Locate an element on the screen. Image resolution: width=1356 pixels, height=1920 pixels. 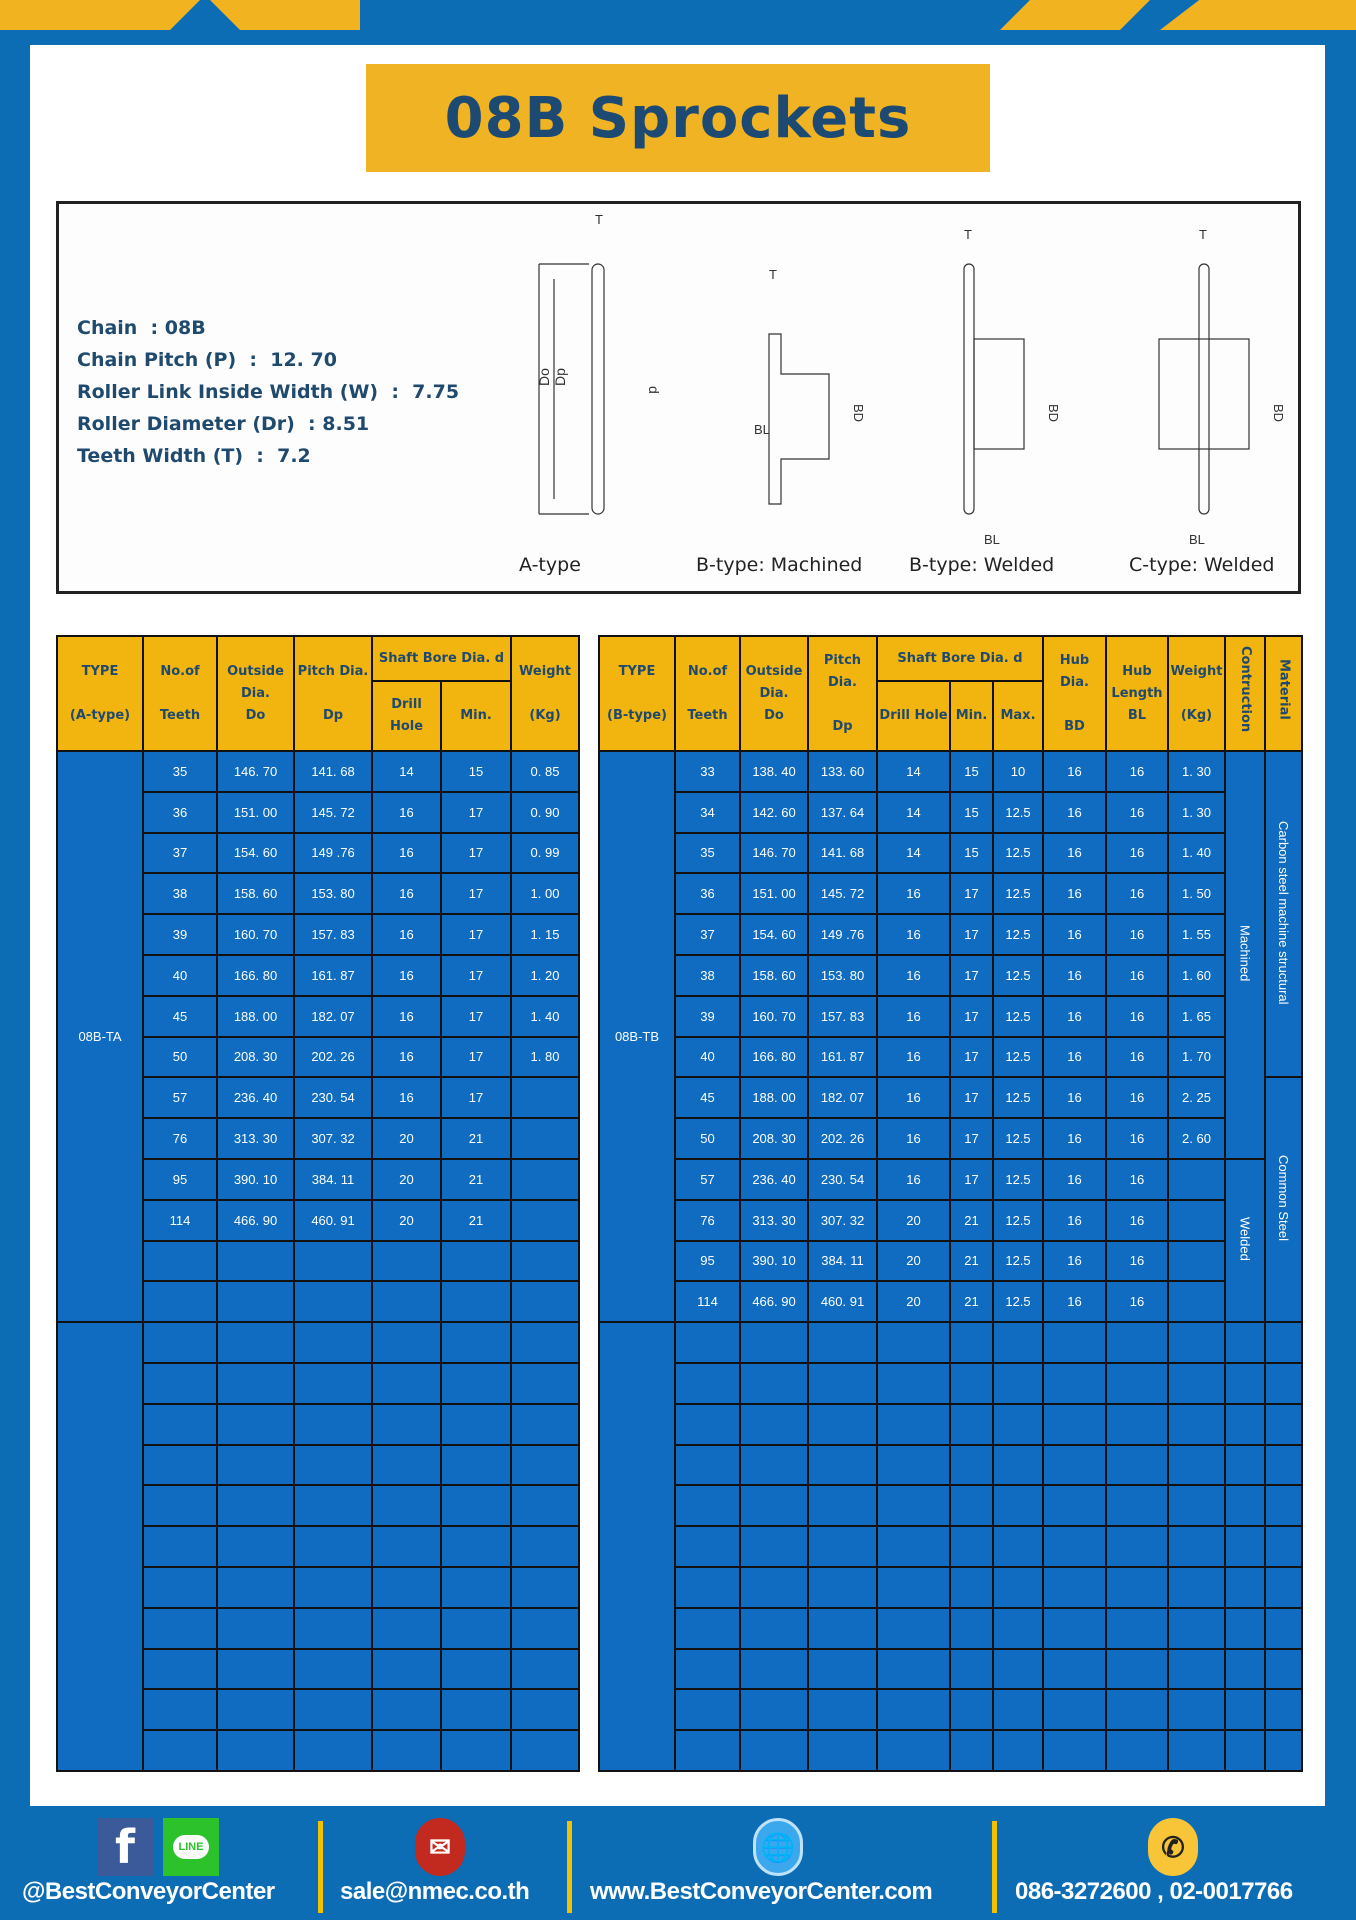
cell-pitch-dia: 202. 26 is located at coordinates (842, 1138).